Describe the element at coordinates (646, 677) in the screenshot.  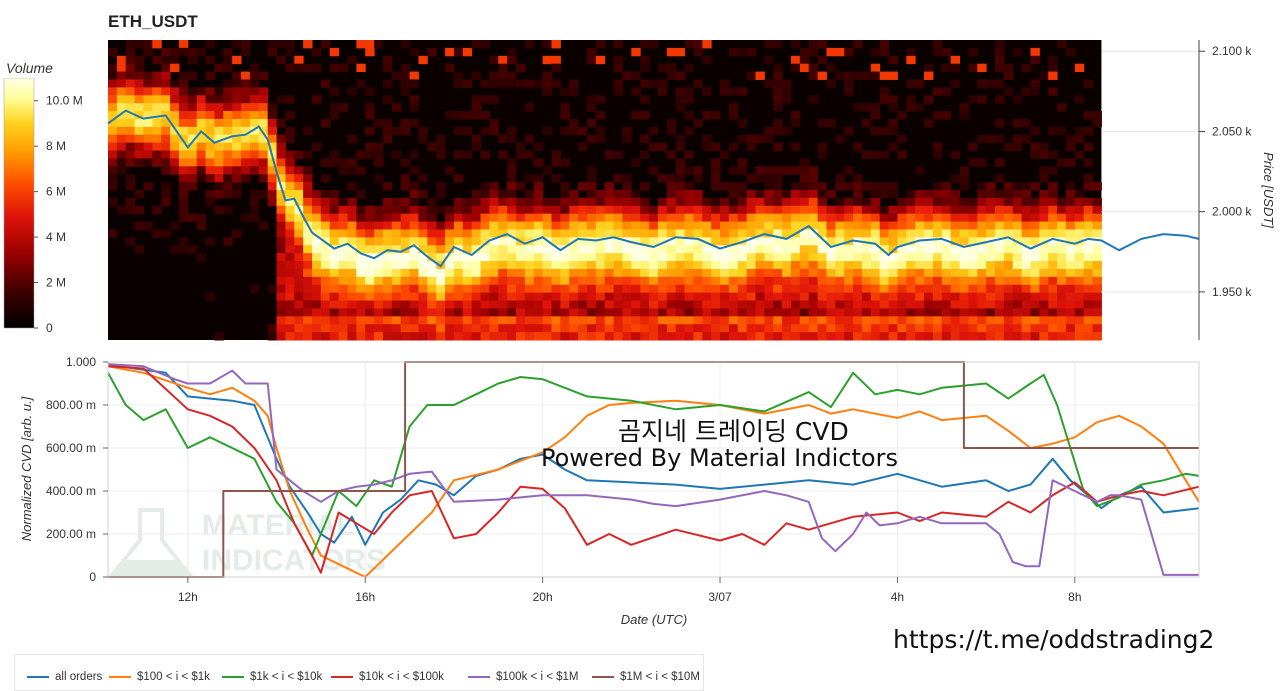
I see `legend-item: $1M < i < $10M` at that location.